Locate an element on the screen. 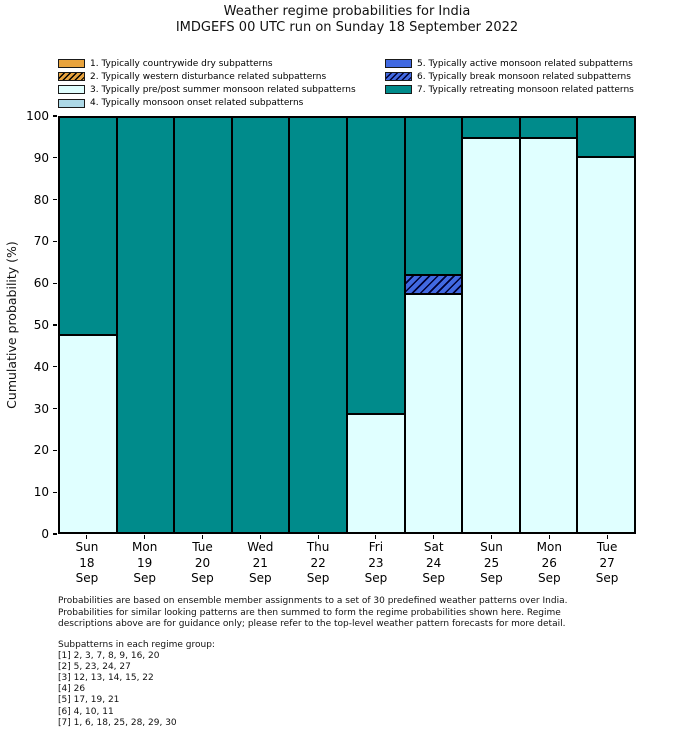  y-tick-label: 20 is located at coordinates (41, 450).